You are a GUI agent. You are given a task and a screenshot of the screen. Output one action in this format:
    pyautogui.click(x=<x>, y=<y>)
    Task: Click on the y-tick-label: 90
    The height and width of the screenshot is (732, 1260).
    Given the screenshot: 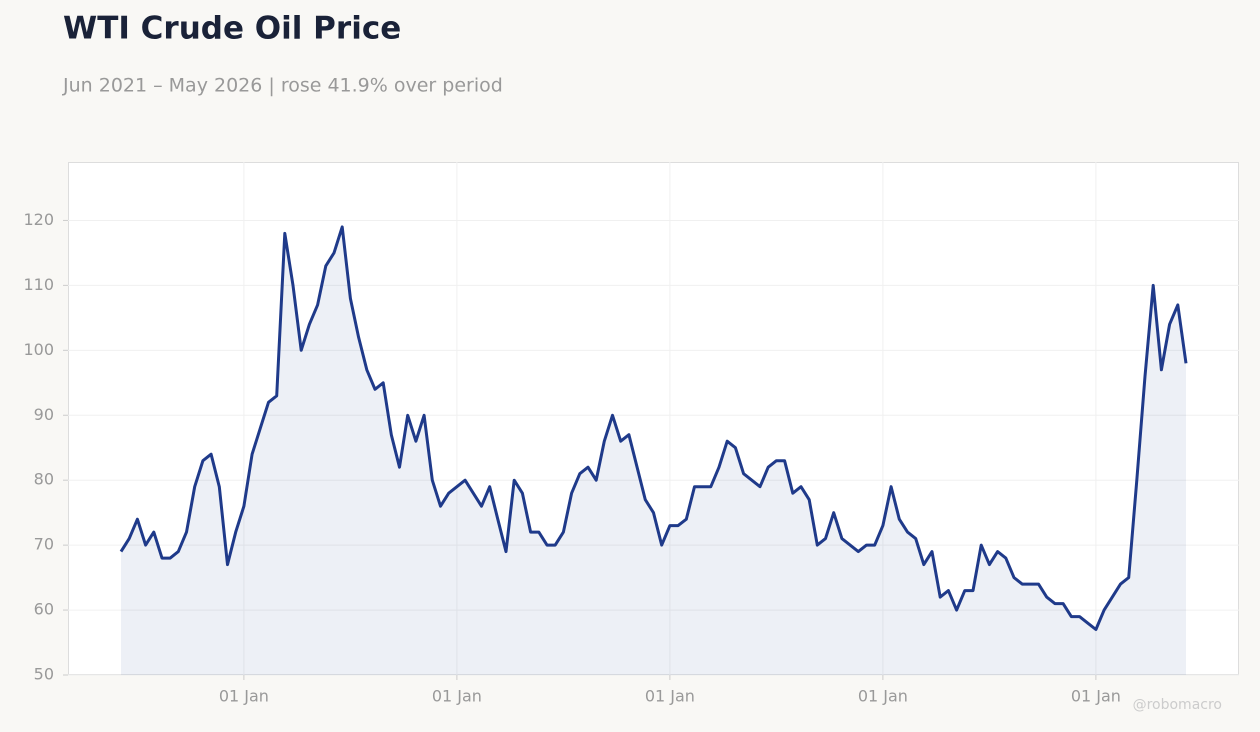 What is the action you would take?
    pyautogui.click(x=44, y=414)
    